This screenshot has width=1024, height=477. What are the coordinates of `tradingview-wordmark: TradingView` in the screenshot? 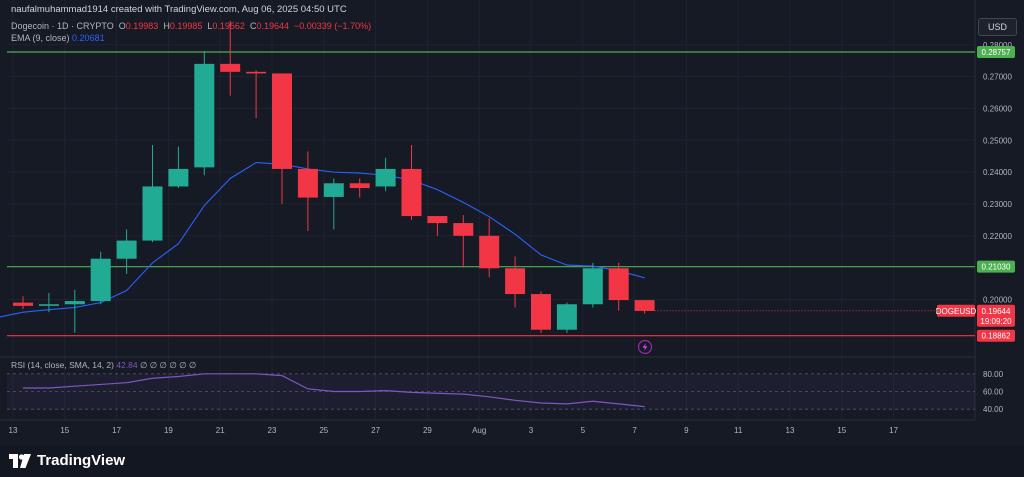 It's located at (81, 460).